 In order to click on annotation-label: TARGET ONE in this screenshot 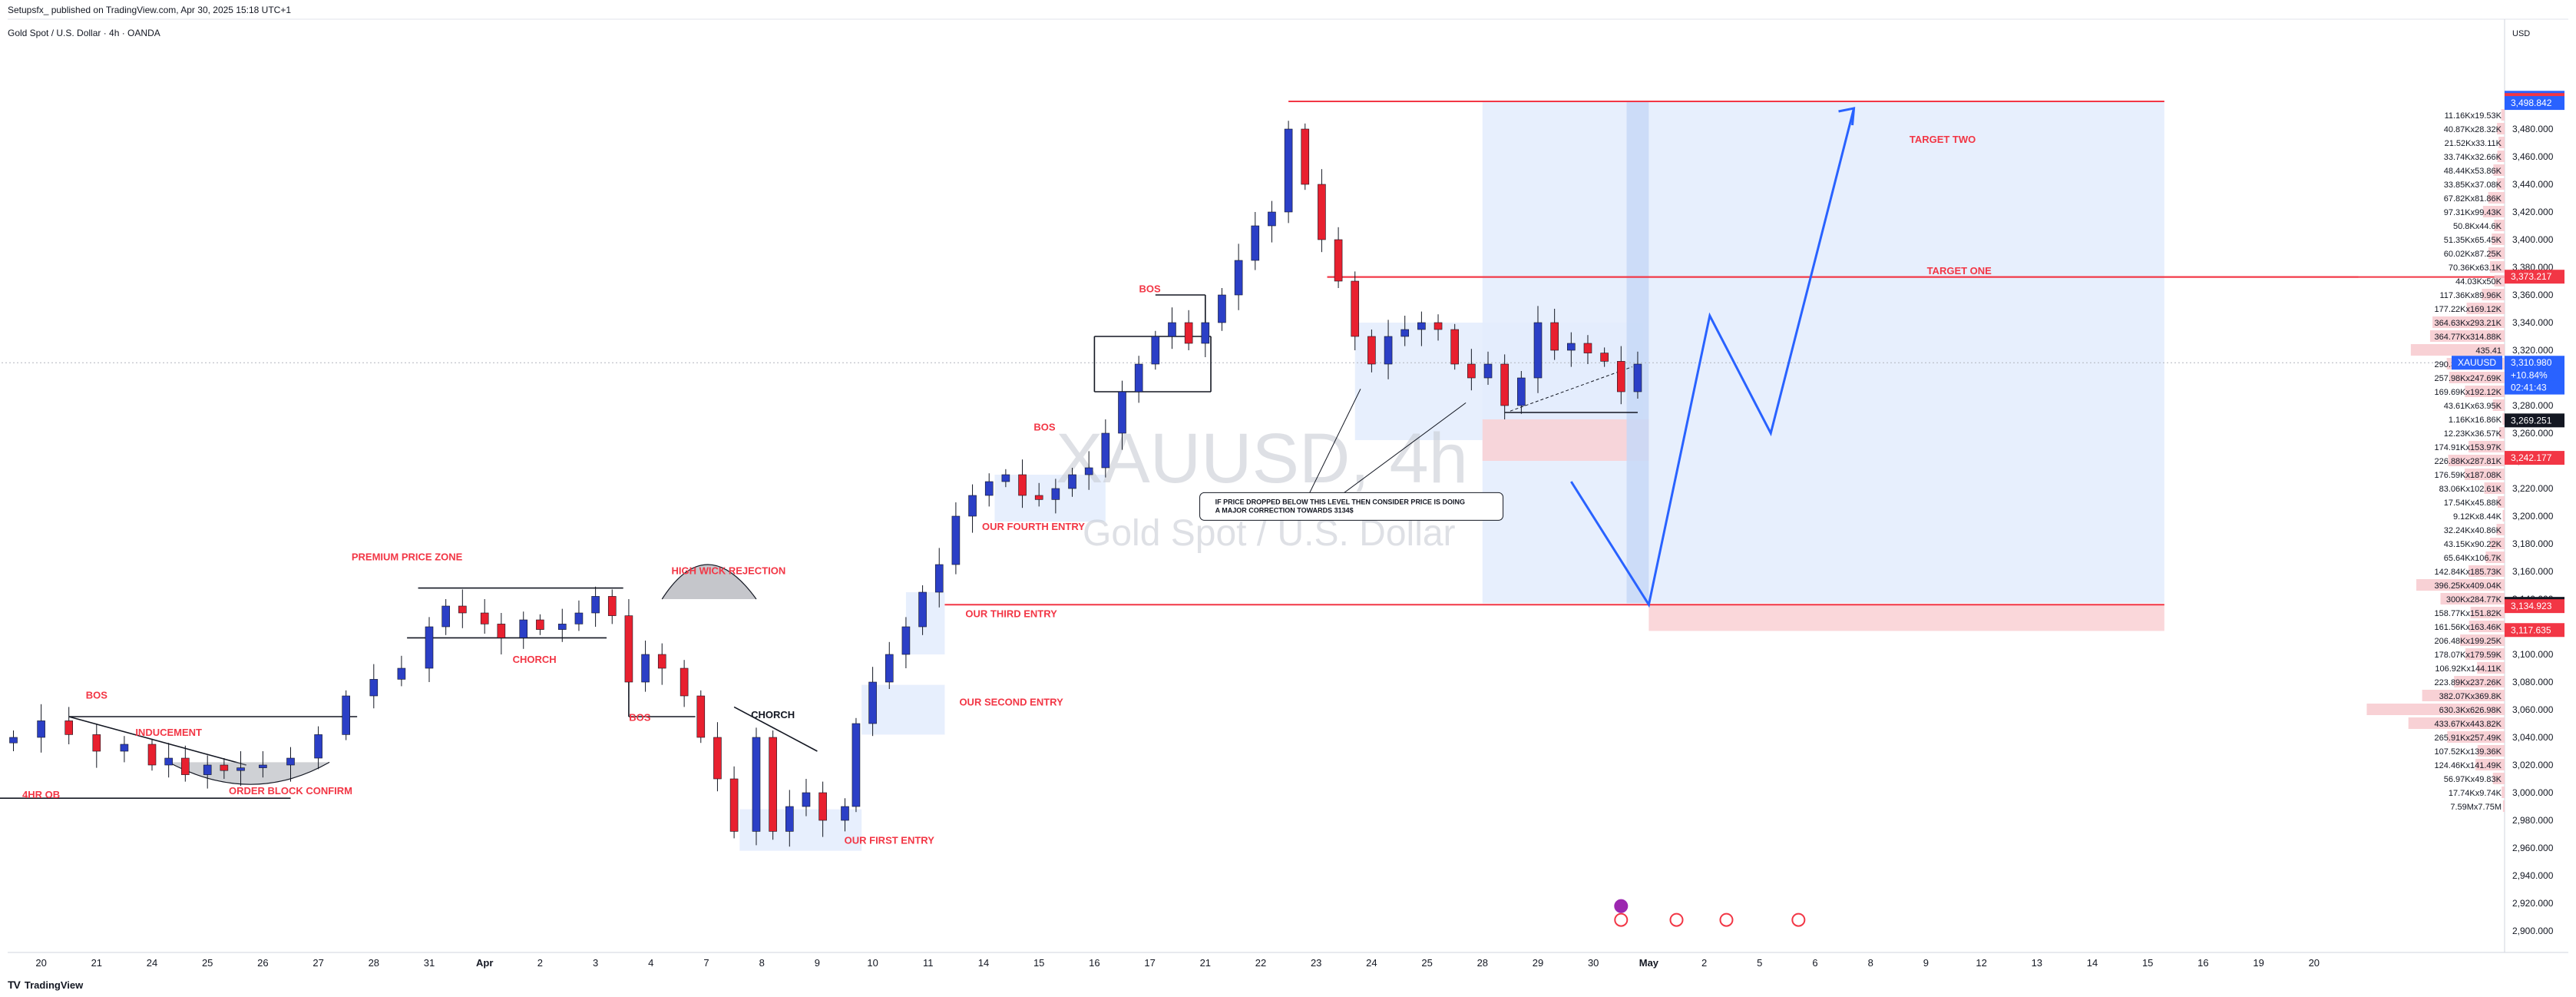, I will do `click(1960, 271)`.